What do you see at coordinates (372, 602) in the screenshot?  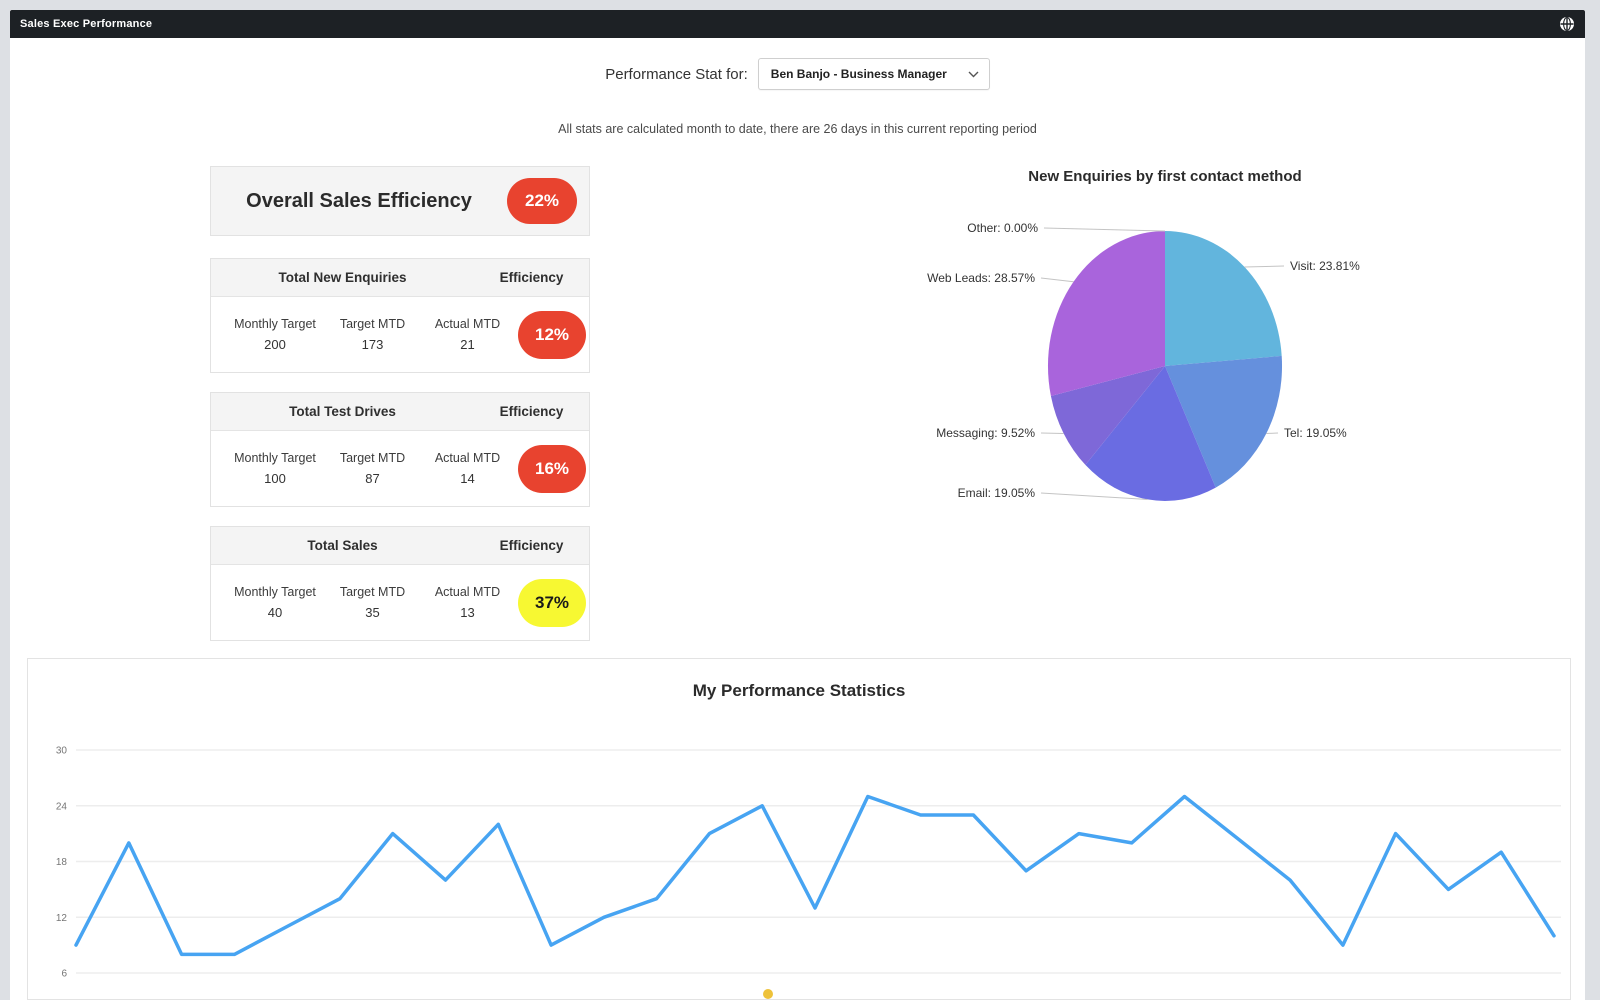 I see `metric-target-mtd: Target MTD 35` at bounding box center [372, 602].